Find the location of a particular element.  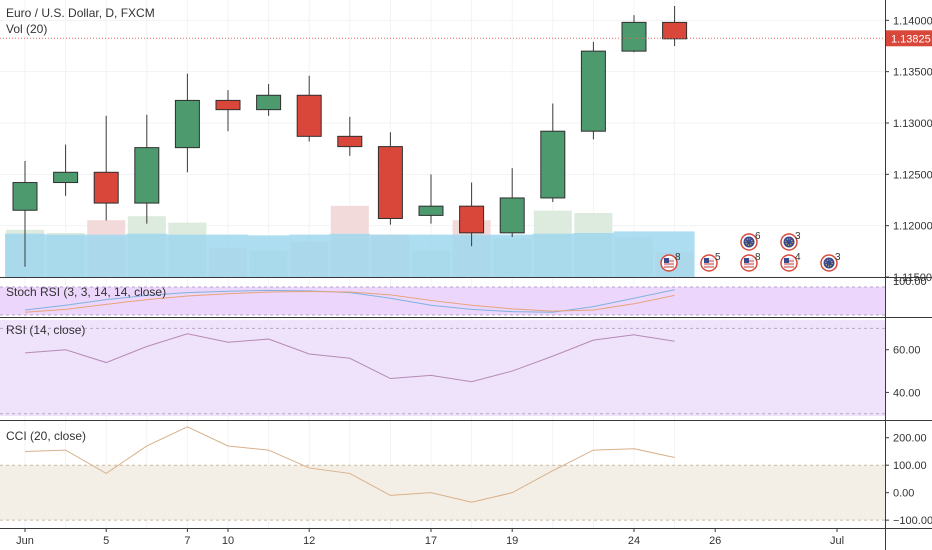

rsi-tick-label: 60.00 is located at coordinates (907, 351).